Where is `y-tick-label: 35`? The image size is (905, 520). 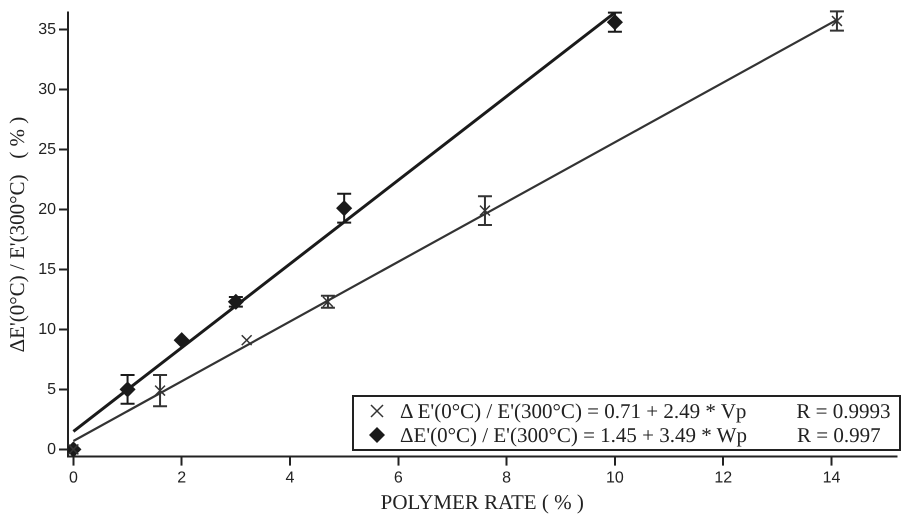
y-tick-label: 35 is located at coordinates (47, 29).